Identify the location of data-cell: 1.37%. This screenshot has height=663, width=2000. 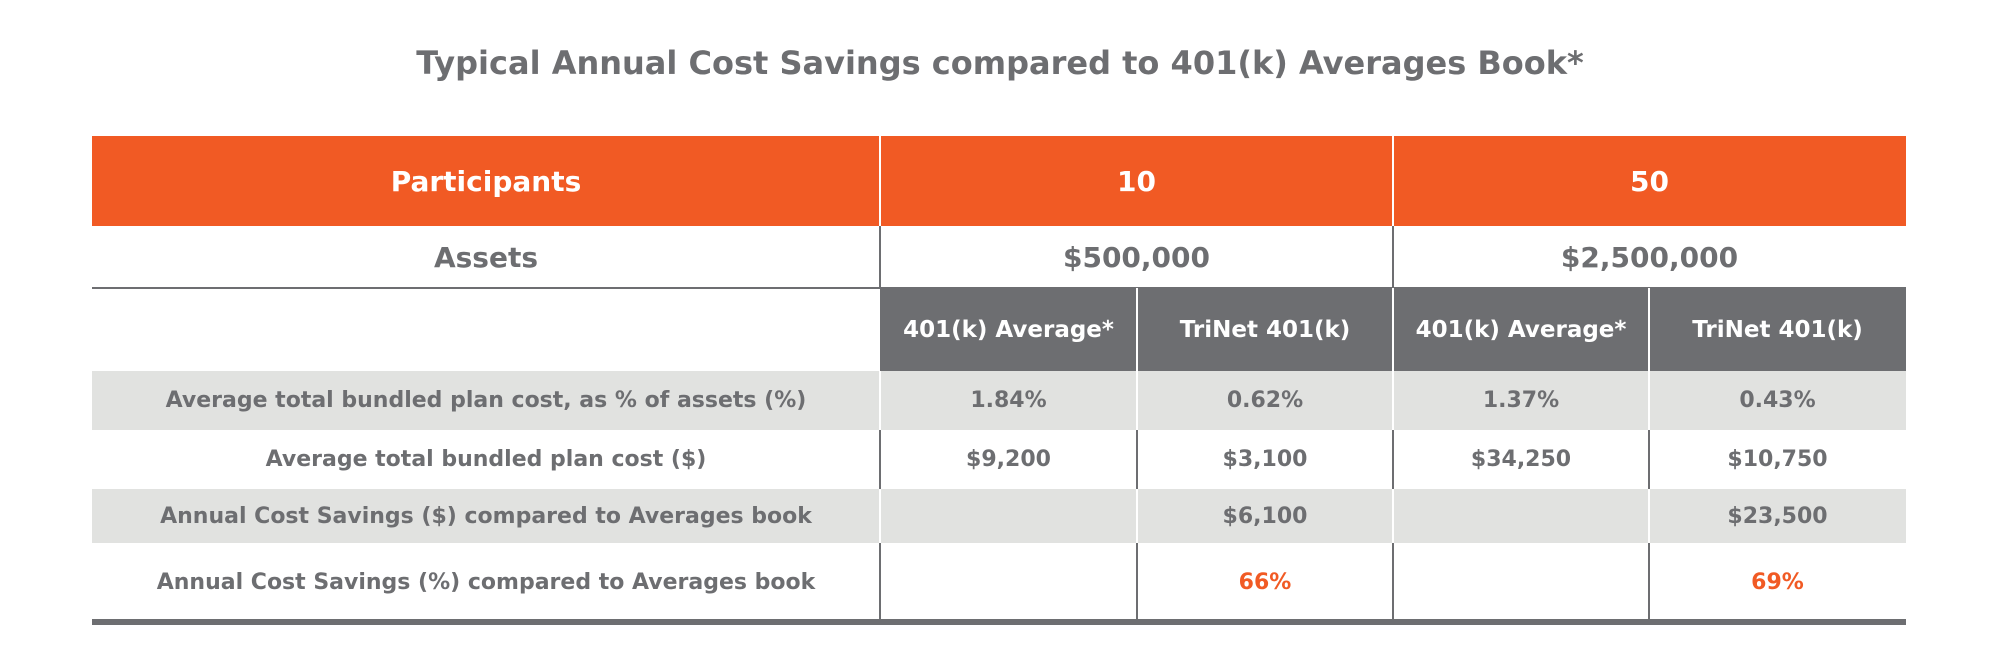
(1521, 400).